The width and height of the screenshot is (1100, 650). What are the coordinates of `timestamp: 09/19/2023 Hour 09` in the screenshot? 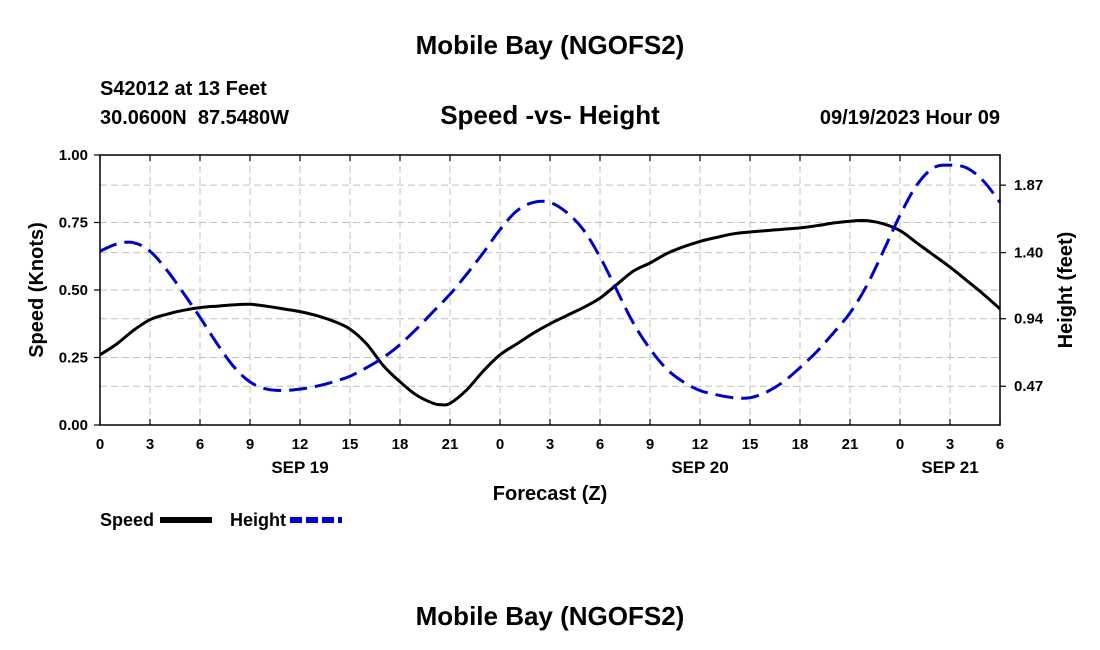 It's located at (910, 118).